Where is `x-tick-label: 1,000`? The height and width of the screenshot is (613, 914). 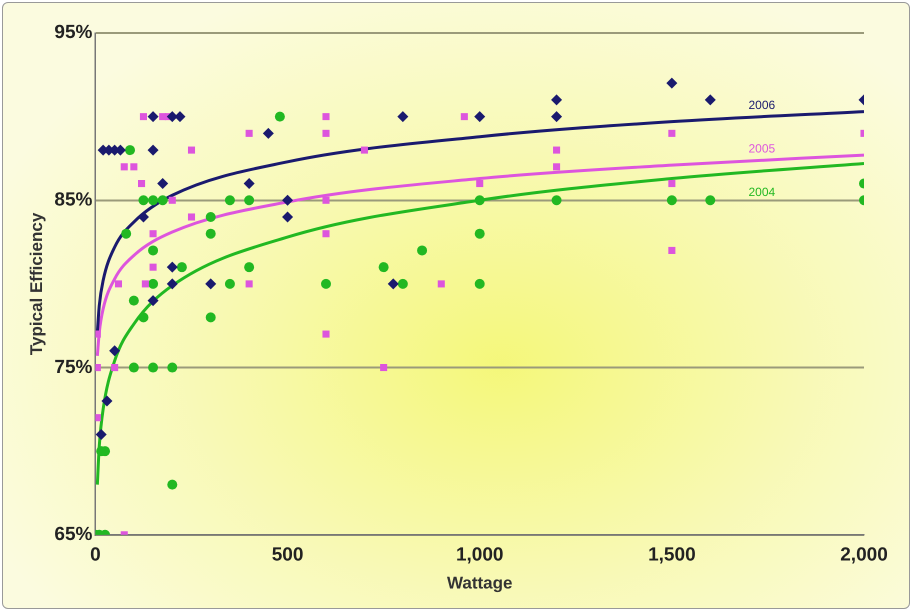
x-tick-label: 1,000 is located at coordinates (480, 555).